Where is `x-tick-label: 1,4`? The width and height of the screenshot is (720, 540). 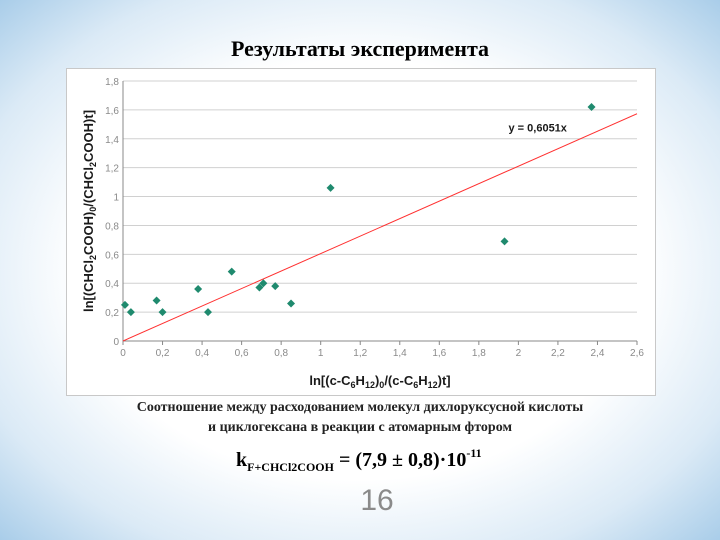 x-tick-label: 1,4 is located at coordinates (400, 353).